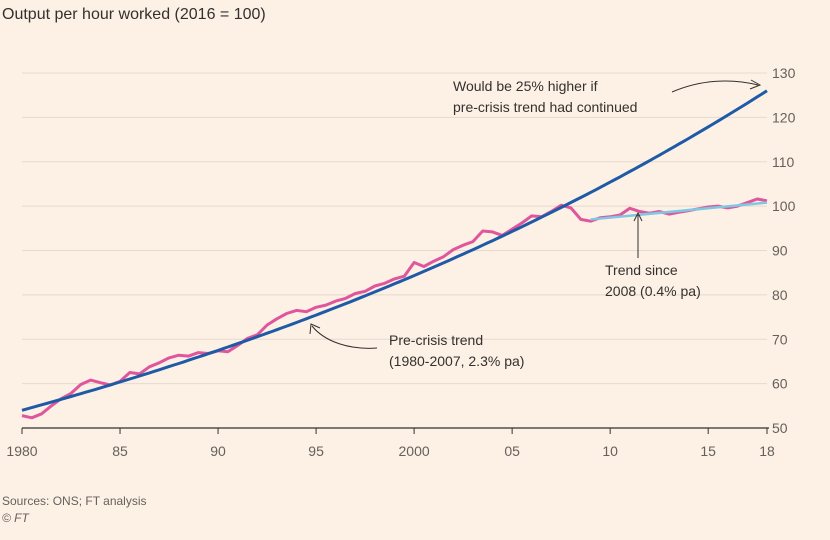 Image resolution: width=830 pixels, height=540 pixels. Describe the element at coordinates (316, 451) in the screenshot. I see `x-tick-label-95: 95` at that location.